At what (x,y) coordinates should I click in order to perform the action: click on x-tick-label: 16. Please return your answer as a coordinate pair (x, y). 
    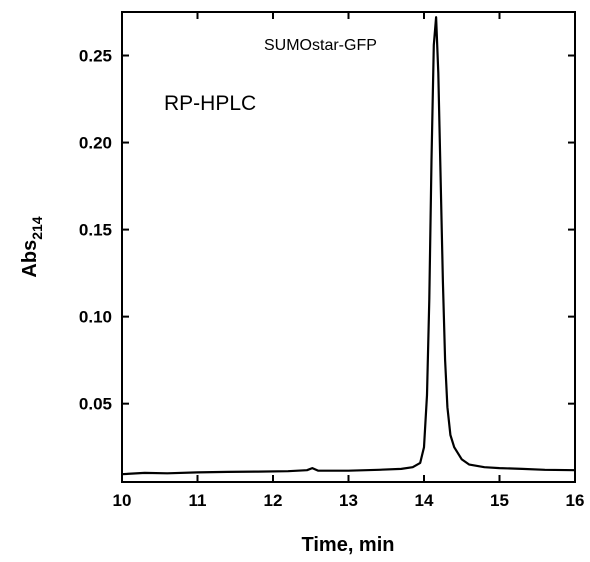
    Looking at the image, I should click on (575, 500).